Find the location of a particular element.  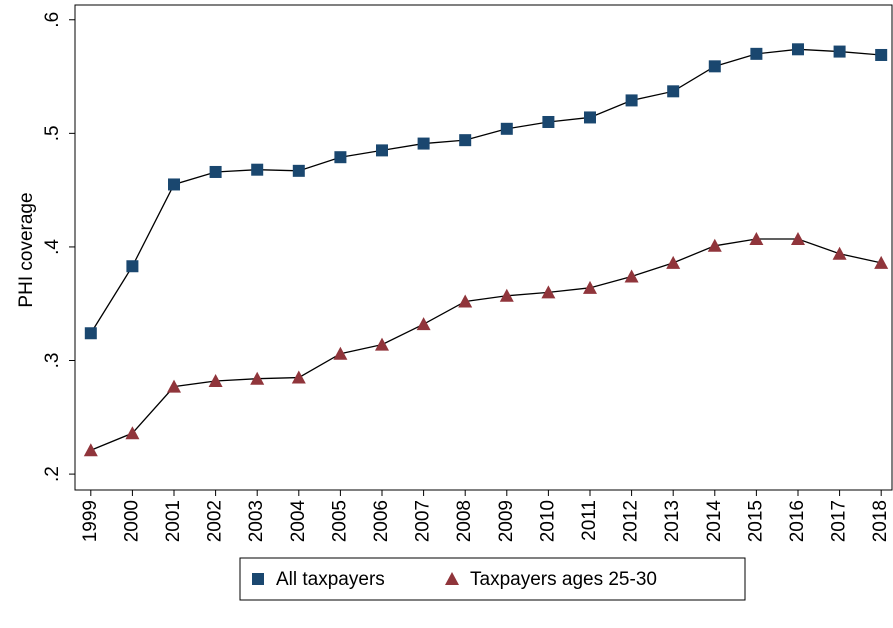

x-tick-label: 2002 is located at coordinates (215, 521).